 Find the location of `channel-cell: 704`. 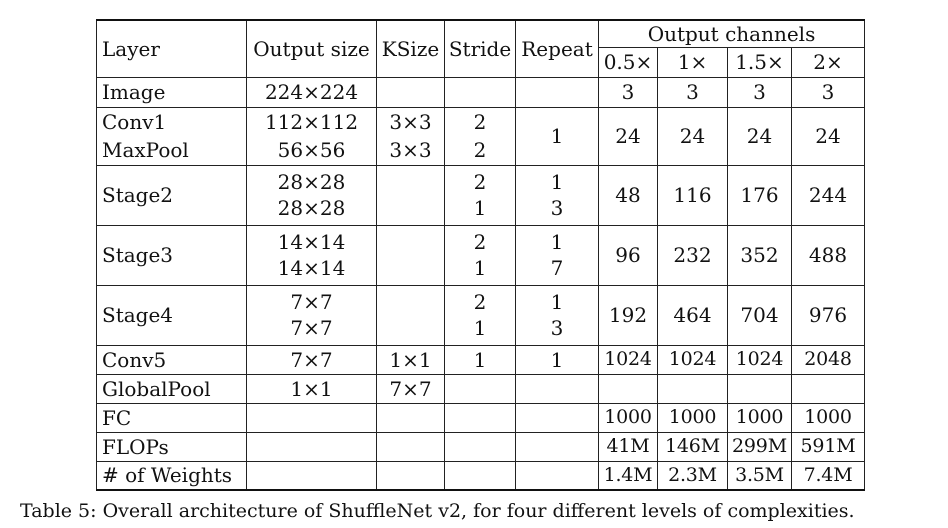

channel-cell: 704 is located at coordinates (759, 314).